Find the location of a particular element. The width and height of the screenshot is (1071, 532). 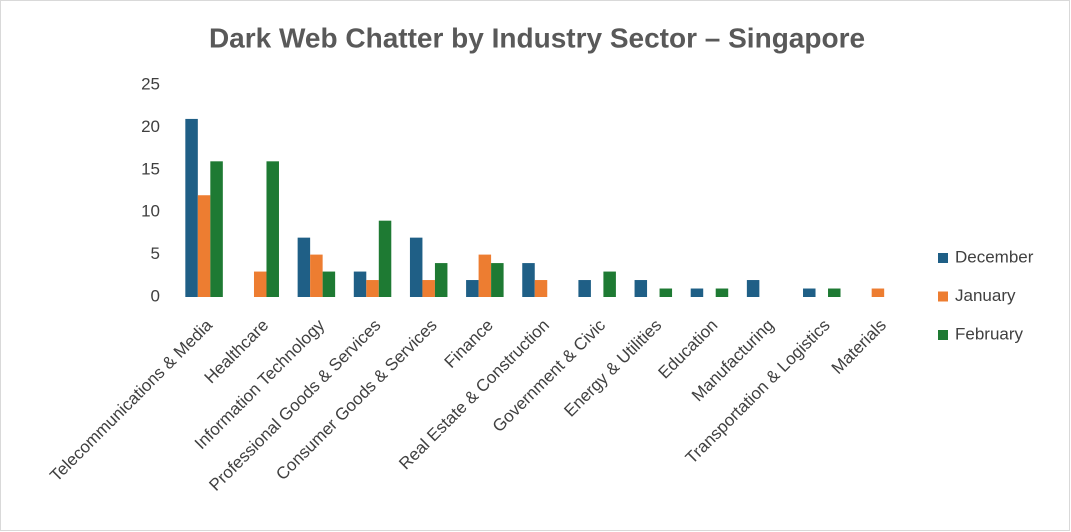

y-tick-label: 5 is located at coordinates (155, 253).